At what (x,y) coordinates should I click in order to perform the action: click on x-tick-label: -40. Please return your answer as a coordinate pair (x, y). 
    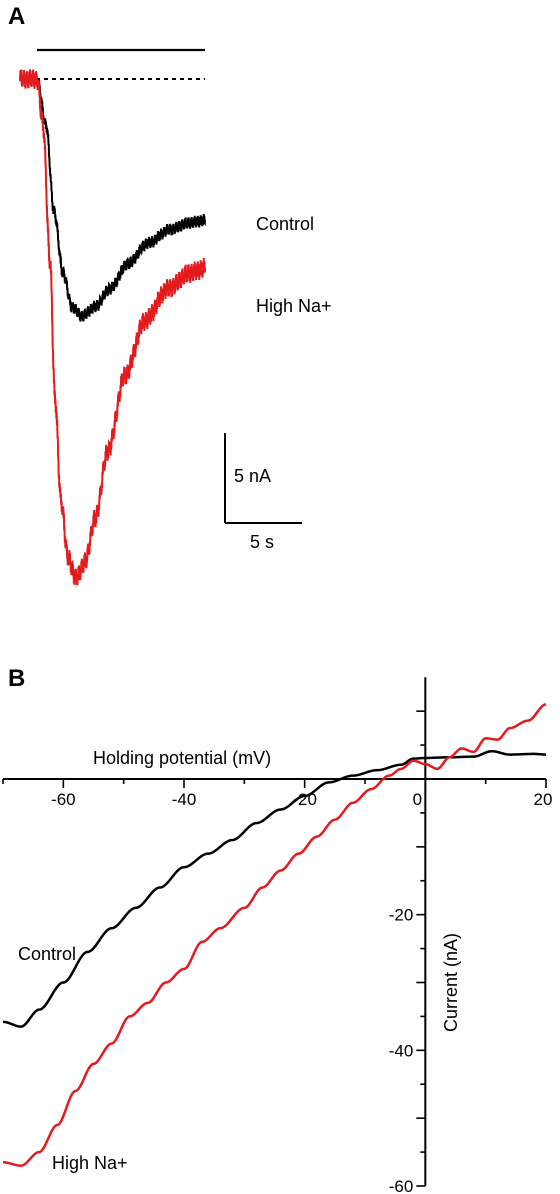
    Looking at the image, I should click on (184, 799).